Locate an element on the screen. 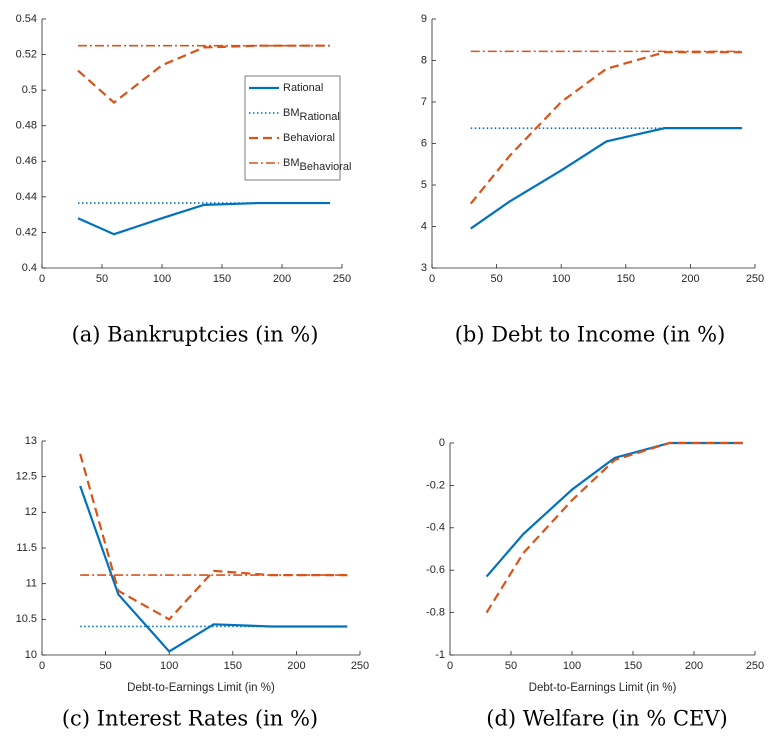  y-tick-label: 10 is located at coordinates (31, 655).